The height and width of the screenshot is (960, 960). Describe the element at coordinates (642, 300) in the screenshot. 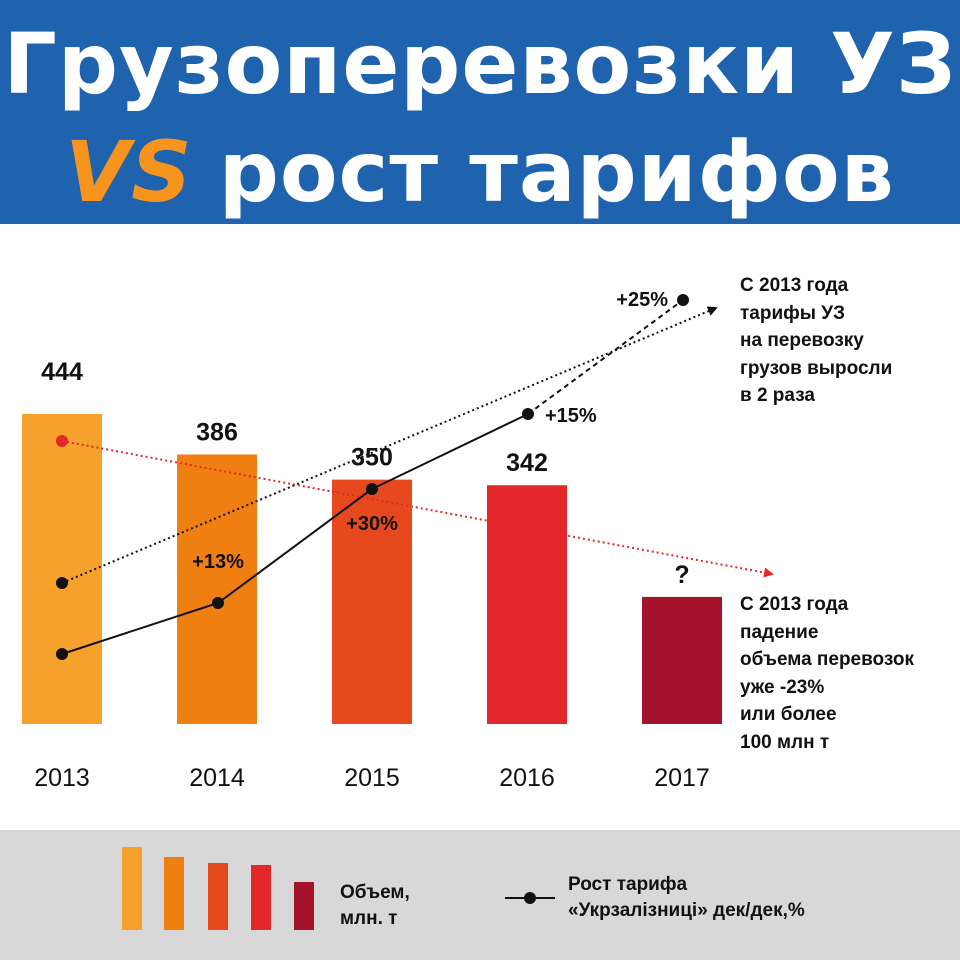

I see `tariff-label-2017: +25%` at that location.